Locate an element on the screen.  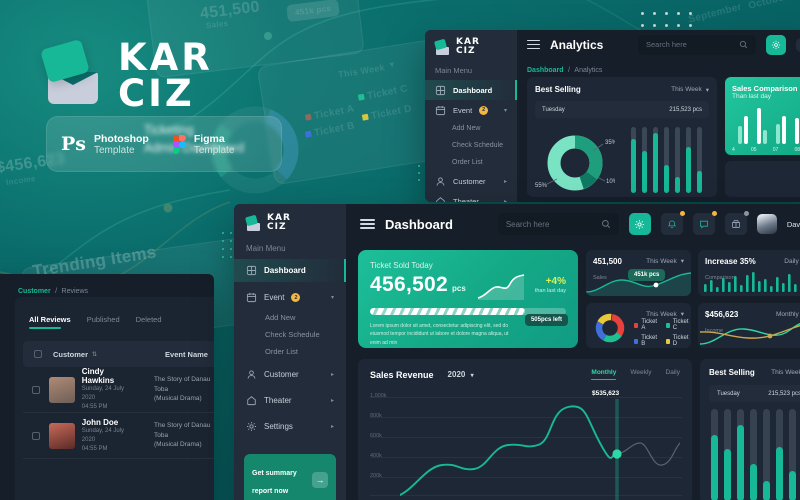
analytics-menu-title: Main Menu is located at coordinates (454, 71).